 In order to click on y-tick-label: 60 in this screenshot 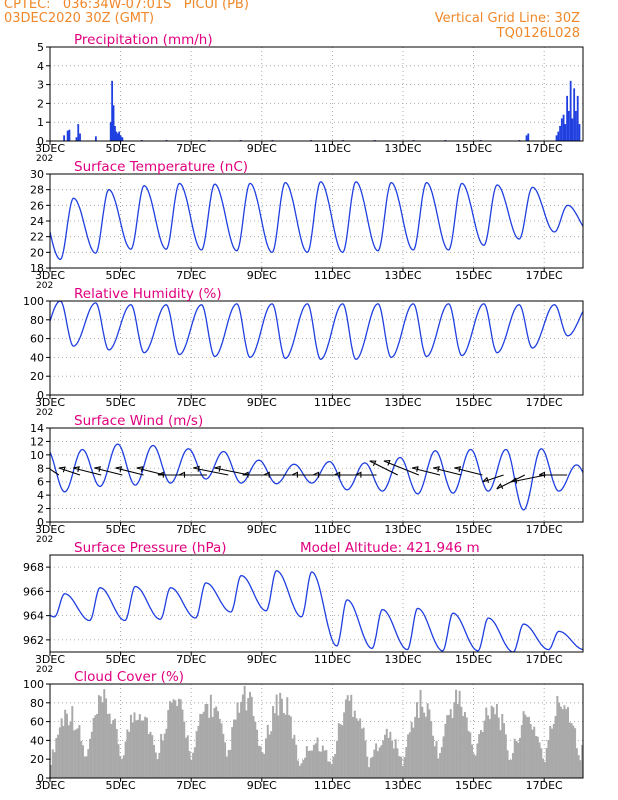, I will do `click(37, 339)`.